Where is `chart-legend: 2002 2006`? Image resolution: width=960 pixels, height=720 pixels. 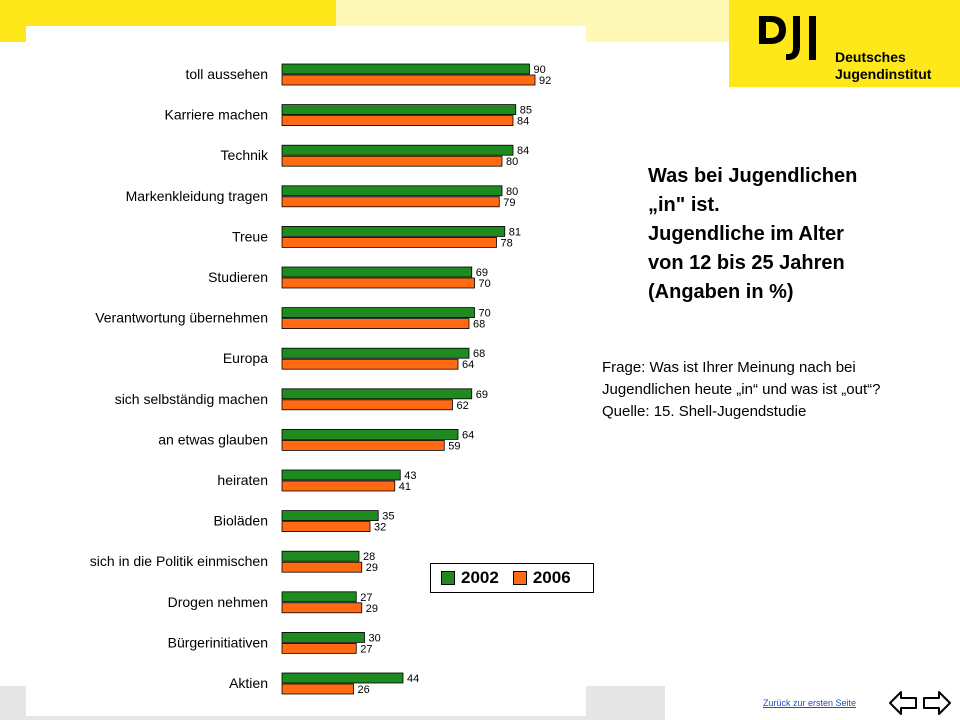
chart-legend: 2002 2006 is located at coordinates (512, 578).